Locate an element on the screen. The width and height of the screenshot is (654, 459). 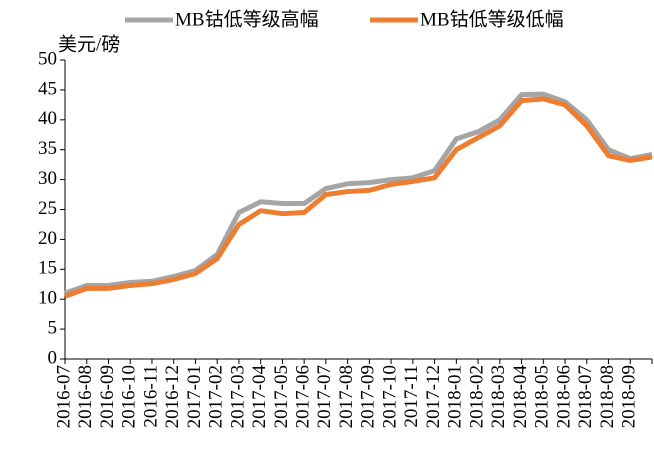
x-tick-label: 2018-08 is located at coordinates (607, 396).